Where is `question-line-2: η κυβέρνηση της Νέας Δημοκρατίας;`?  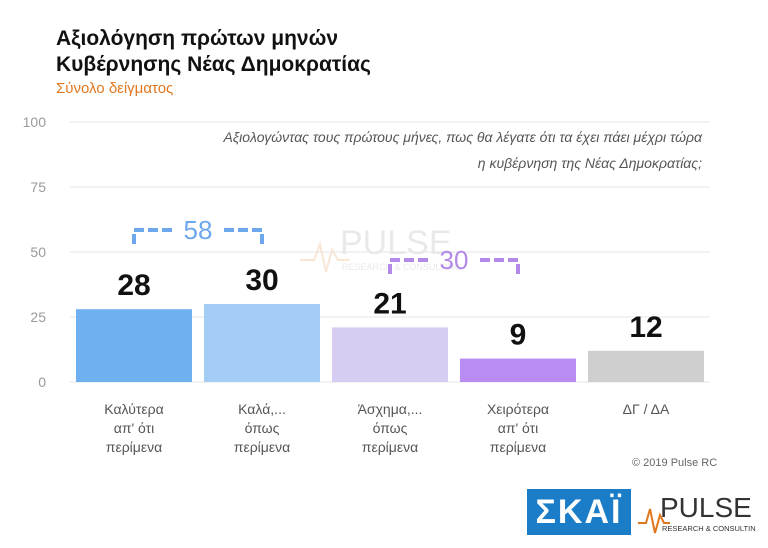 question-line-2: η κυβέρνηση της Νέας Δημοκρατίας; is located at coordinates (589, 163).